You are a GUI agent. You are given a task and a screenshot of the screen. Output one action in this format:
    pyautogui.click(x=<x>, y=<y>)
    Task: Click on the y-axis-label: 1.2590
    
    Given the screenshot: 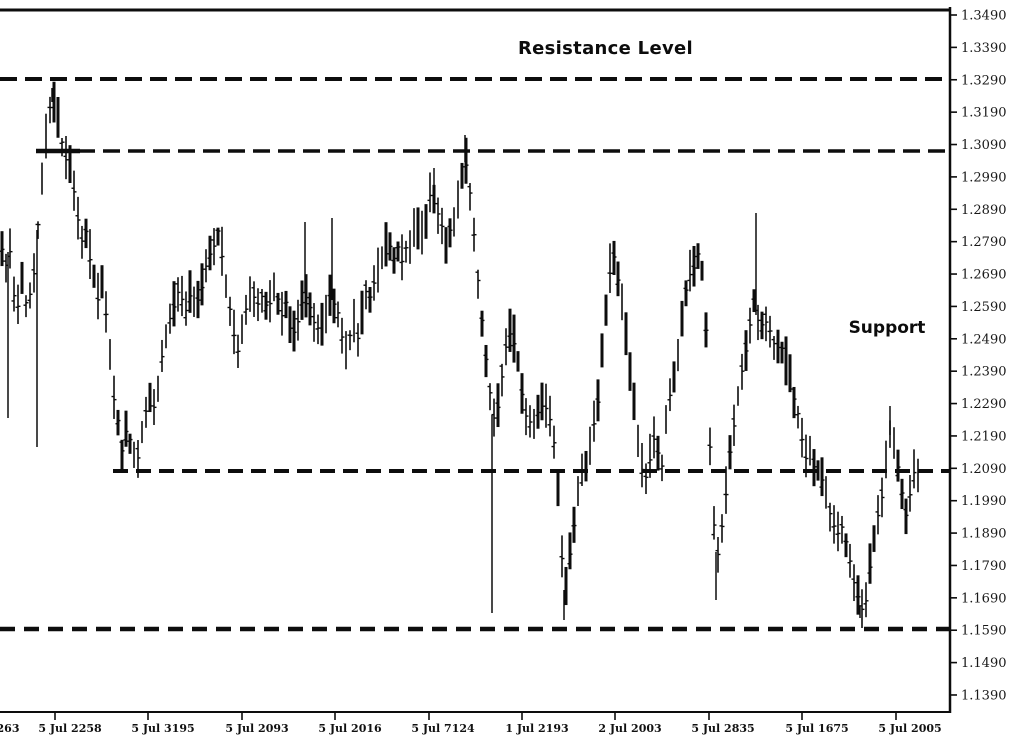 What is the action you would take?
    pyautogui.click(x=984, y=307)
    